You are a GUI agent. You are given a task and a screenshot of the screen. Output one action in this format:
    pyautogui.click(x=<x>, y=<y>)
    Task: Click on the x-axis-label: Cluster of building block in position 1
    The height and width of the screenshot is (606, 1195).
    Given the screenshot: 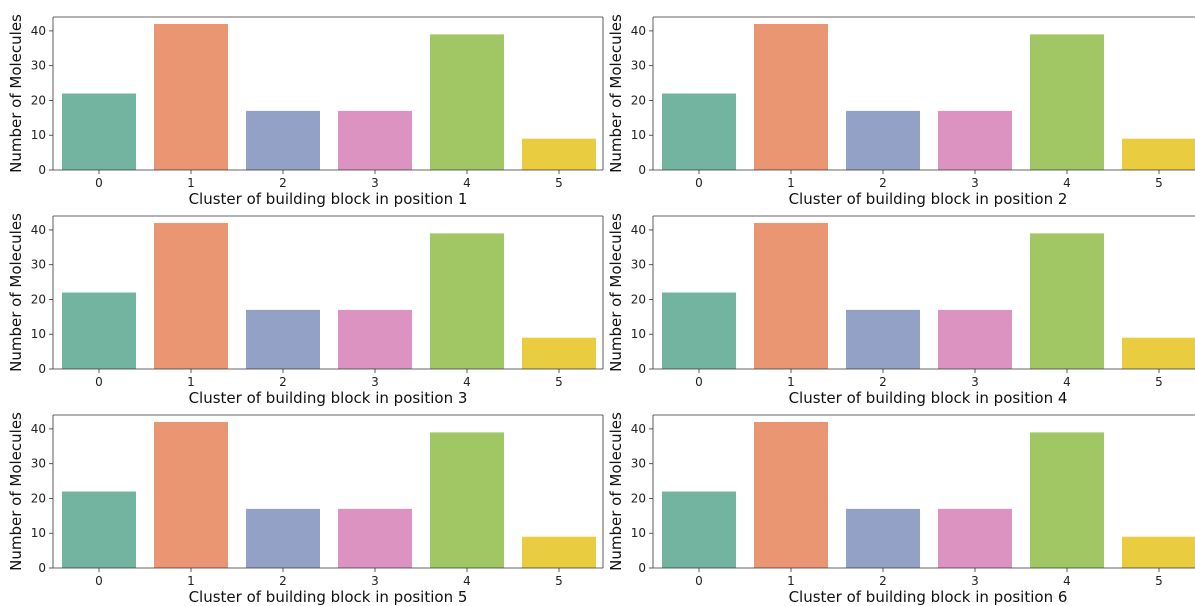 What is the action you would take?
    pyautogui.click(x=328, y=199)
    